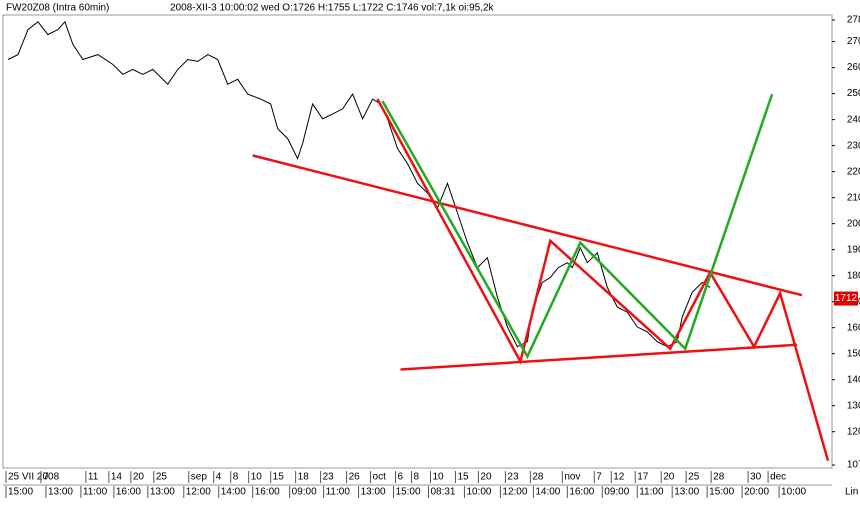 Image resolution: width=860 pixels, height=505 pixels. Describe the element at coordinates (853, 145) in the screenshot. I see `y-tick-label: 2300` at that location.